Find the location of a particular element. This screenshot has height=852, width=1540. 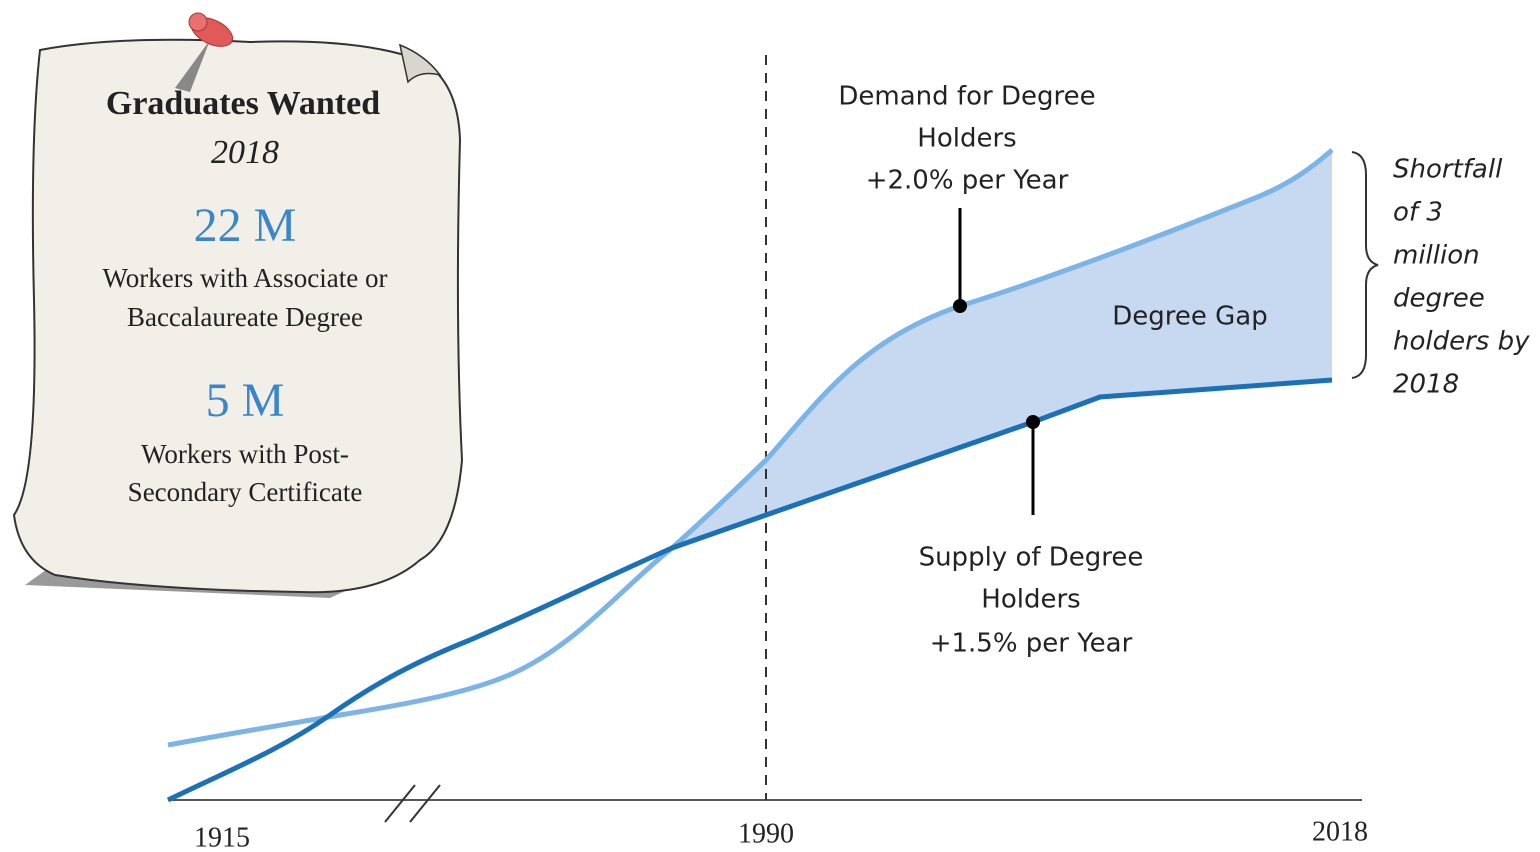

note-year: 2018 is located at coordinates (245, 152).